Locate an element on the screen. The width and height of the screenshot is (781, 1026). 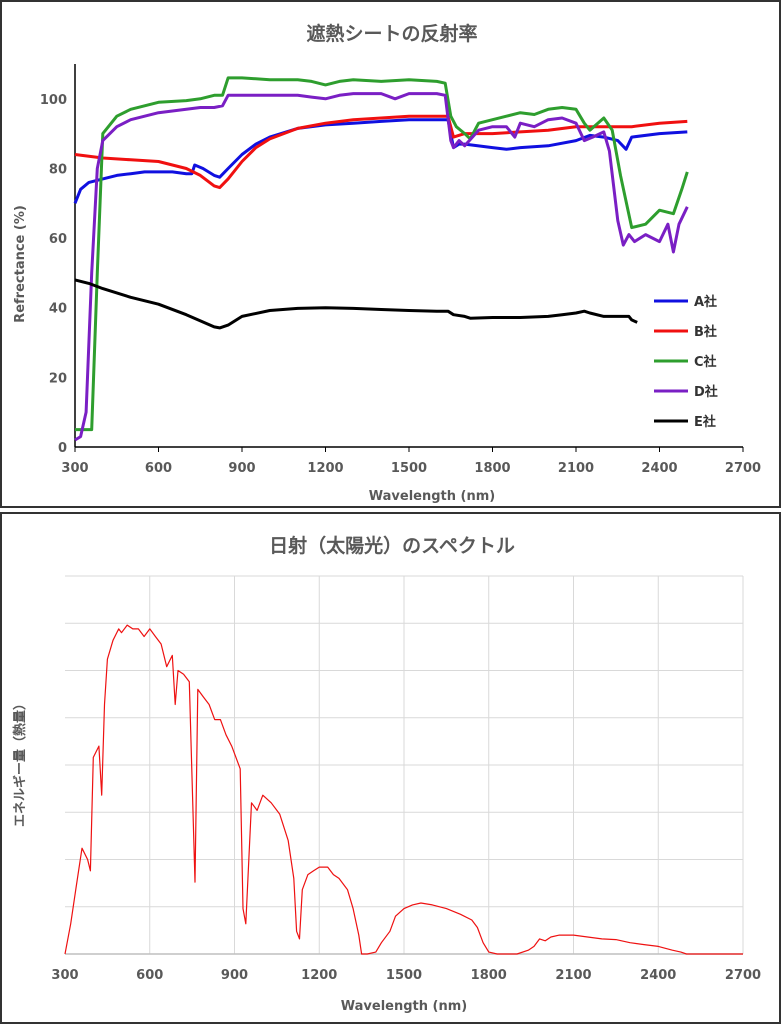
y-tick-label: 20 is located at coordinates (58, 378).